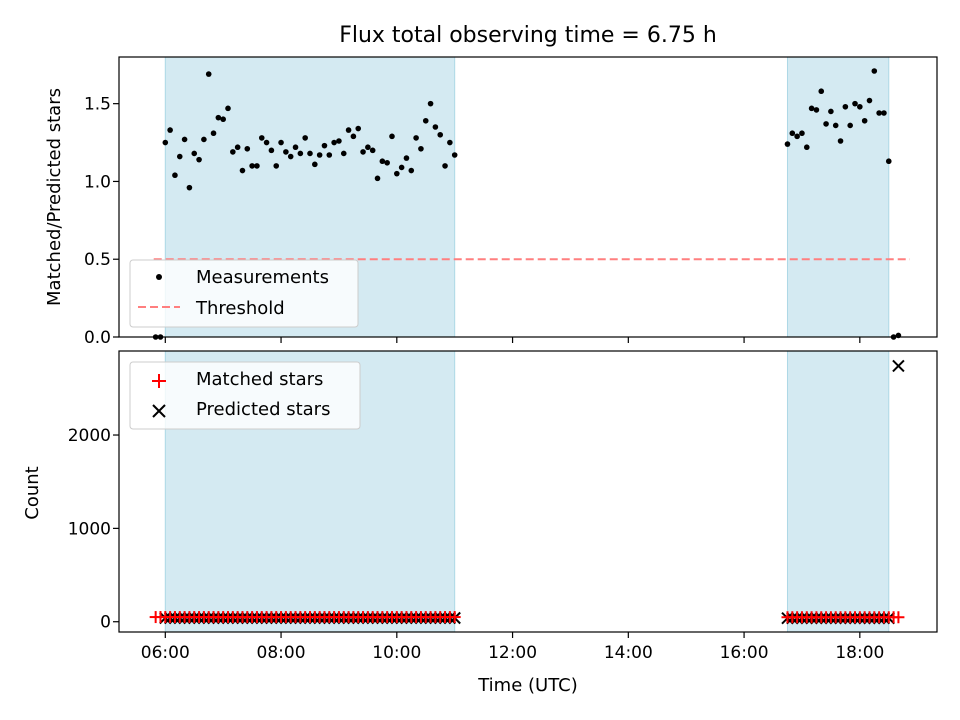 This screenshot has width=960, height=720. I want to click on legend-measurements-label: Measurements, so click(262, 277).